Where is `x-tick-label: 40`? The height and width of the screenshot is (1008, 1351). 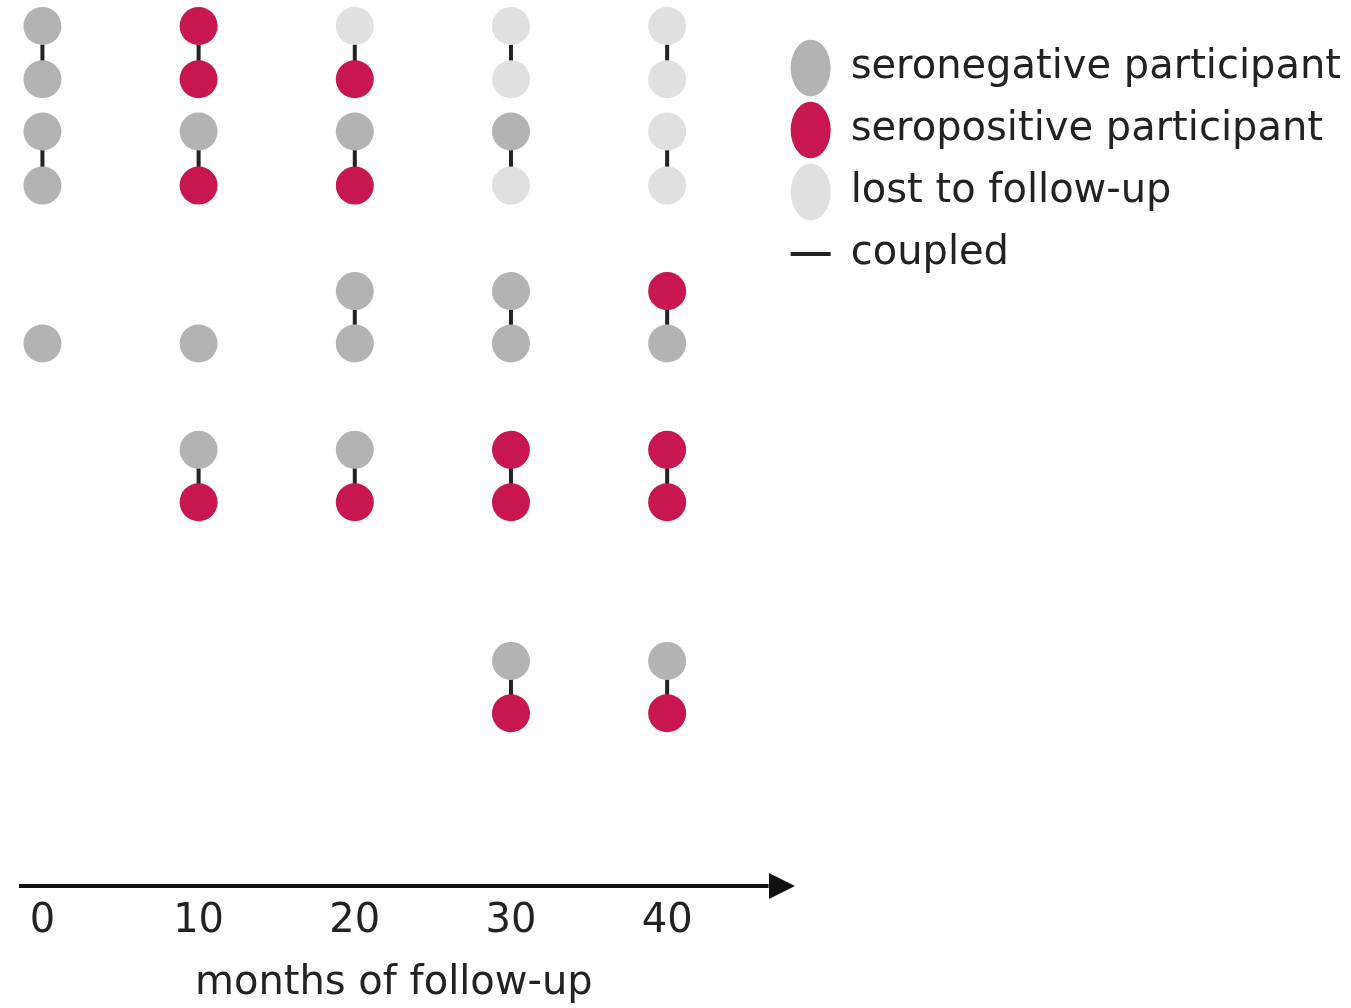
x-tick-label: 40 is located at coordinates (667, 918).